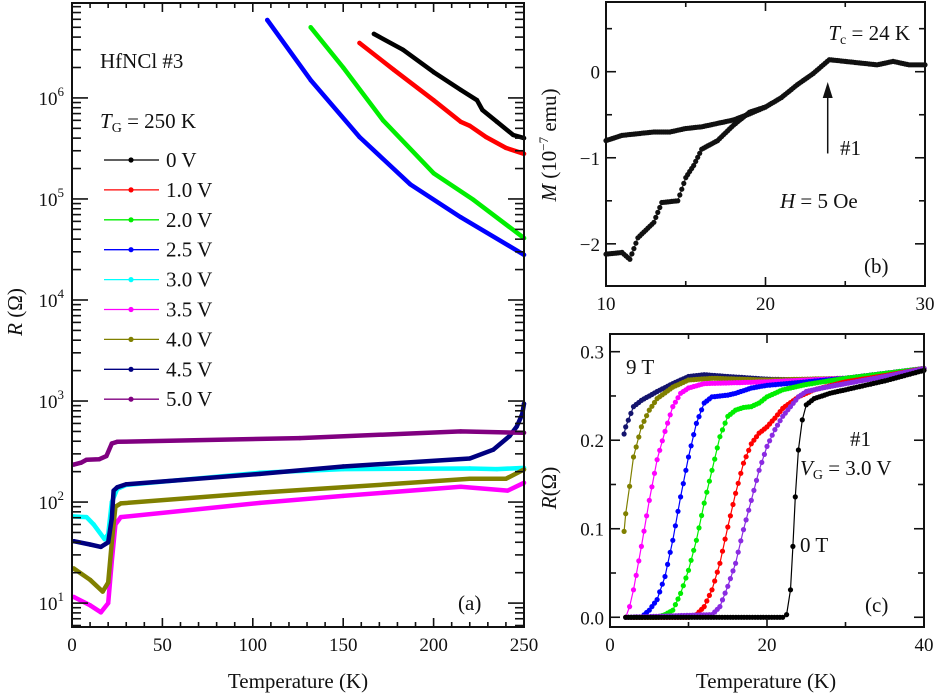 This screenshot has width=938, height=696. Describe the element at coordinates (52, 602) in the screenshot. I see `y-tick-label: 10¹` at that location.